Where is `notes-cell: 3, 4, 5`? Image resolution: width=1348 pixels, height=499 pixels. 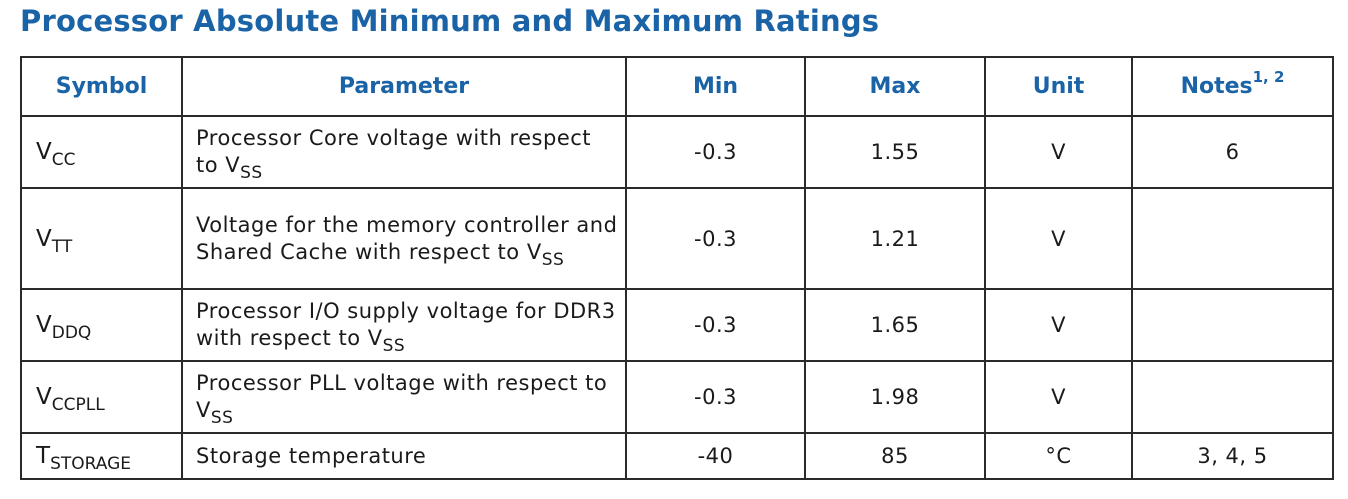 notes-cell: 3, 4, 5 is located at coordinates (1232, 456).